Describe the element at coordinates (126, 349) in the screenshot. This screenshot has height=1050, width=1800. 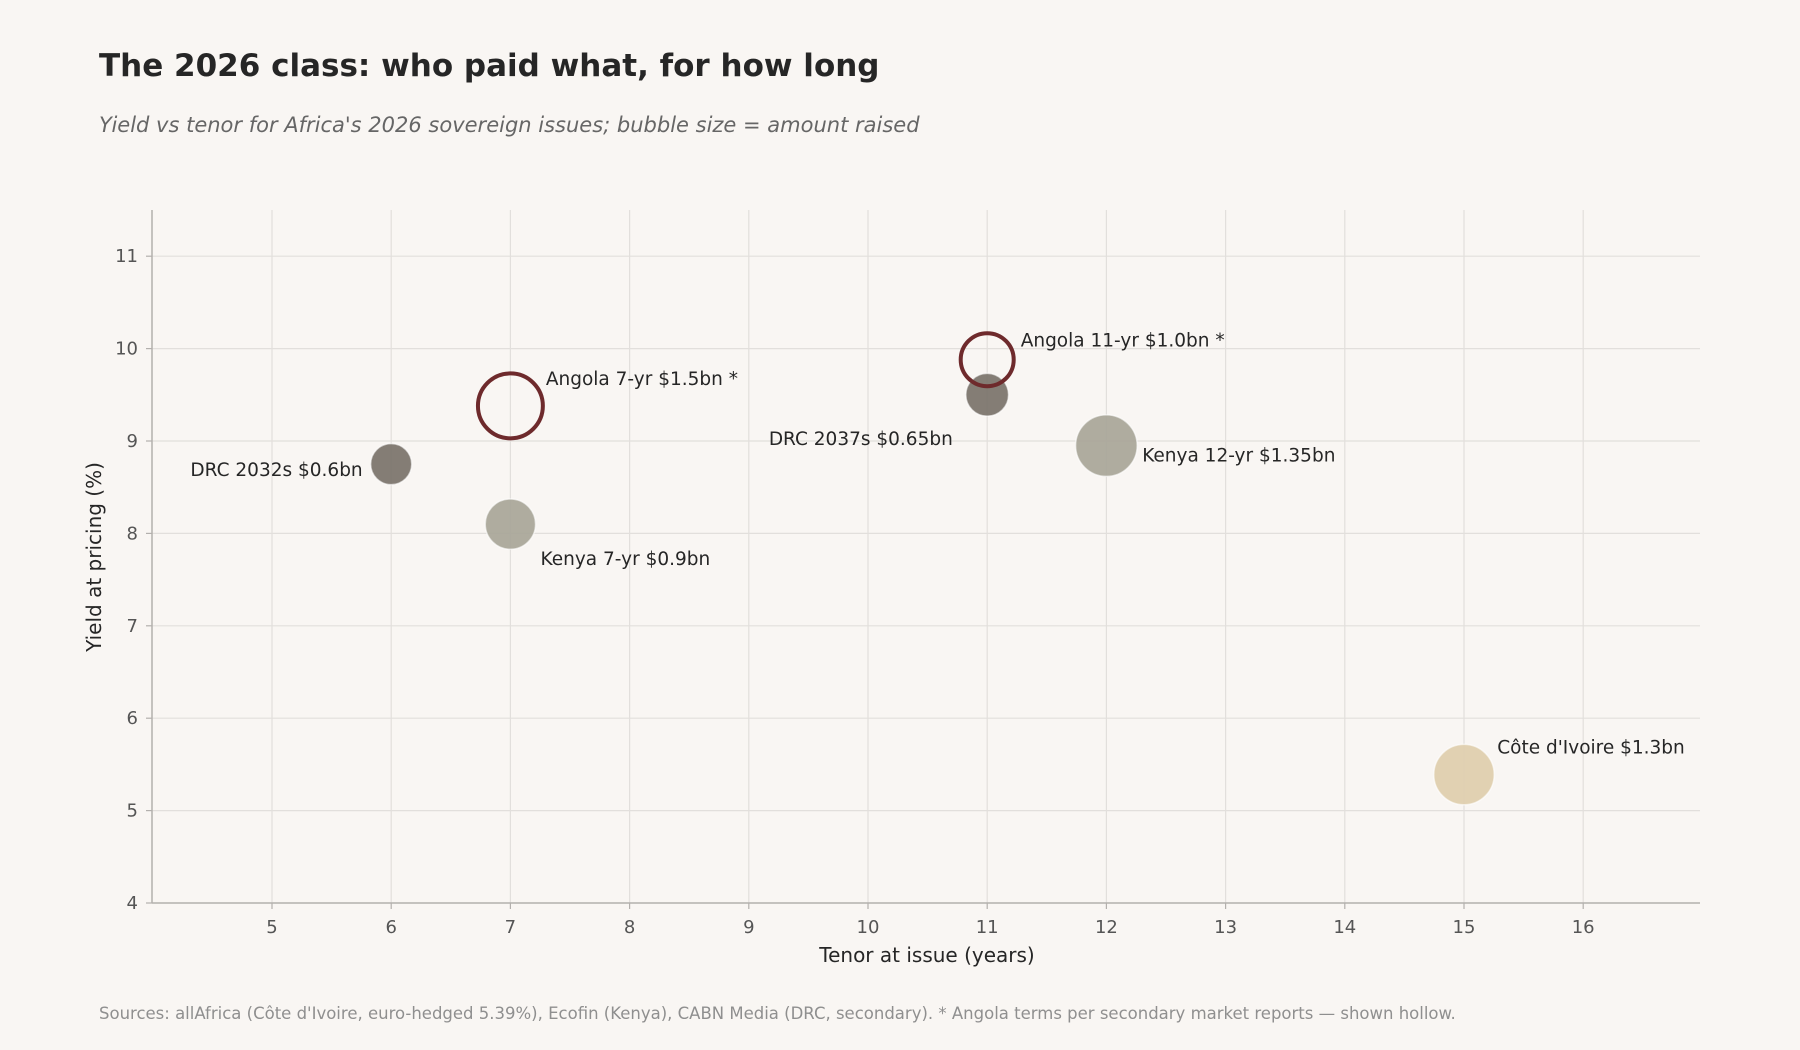
I see `y-tick-label: 10` at that location.